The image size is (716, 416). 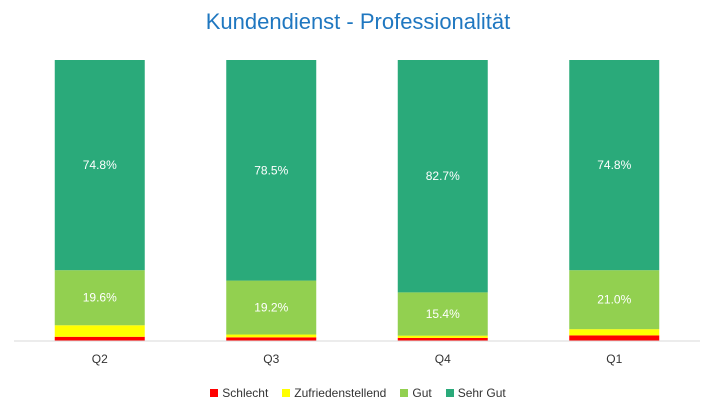 I want to click on x-tick-label-q2: Q2, so click(x=100, y=359).